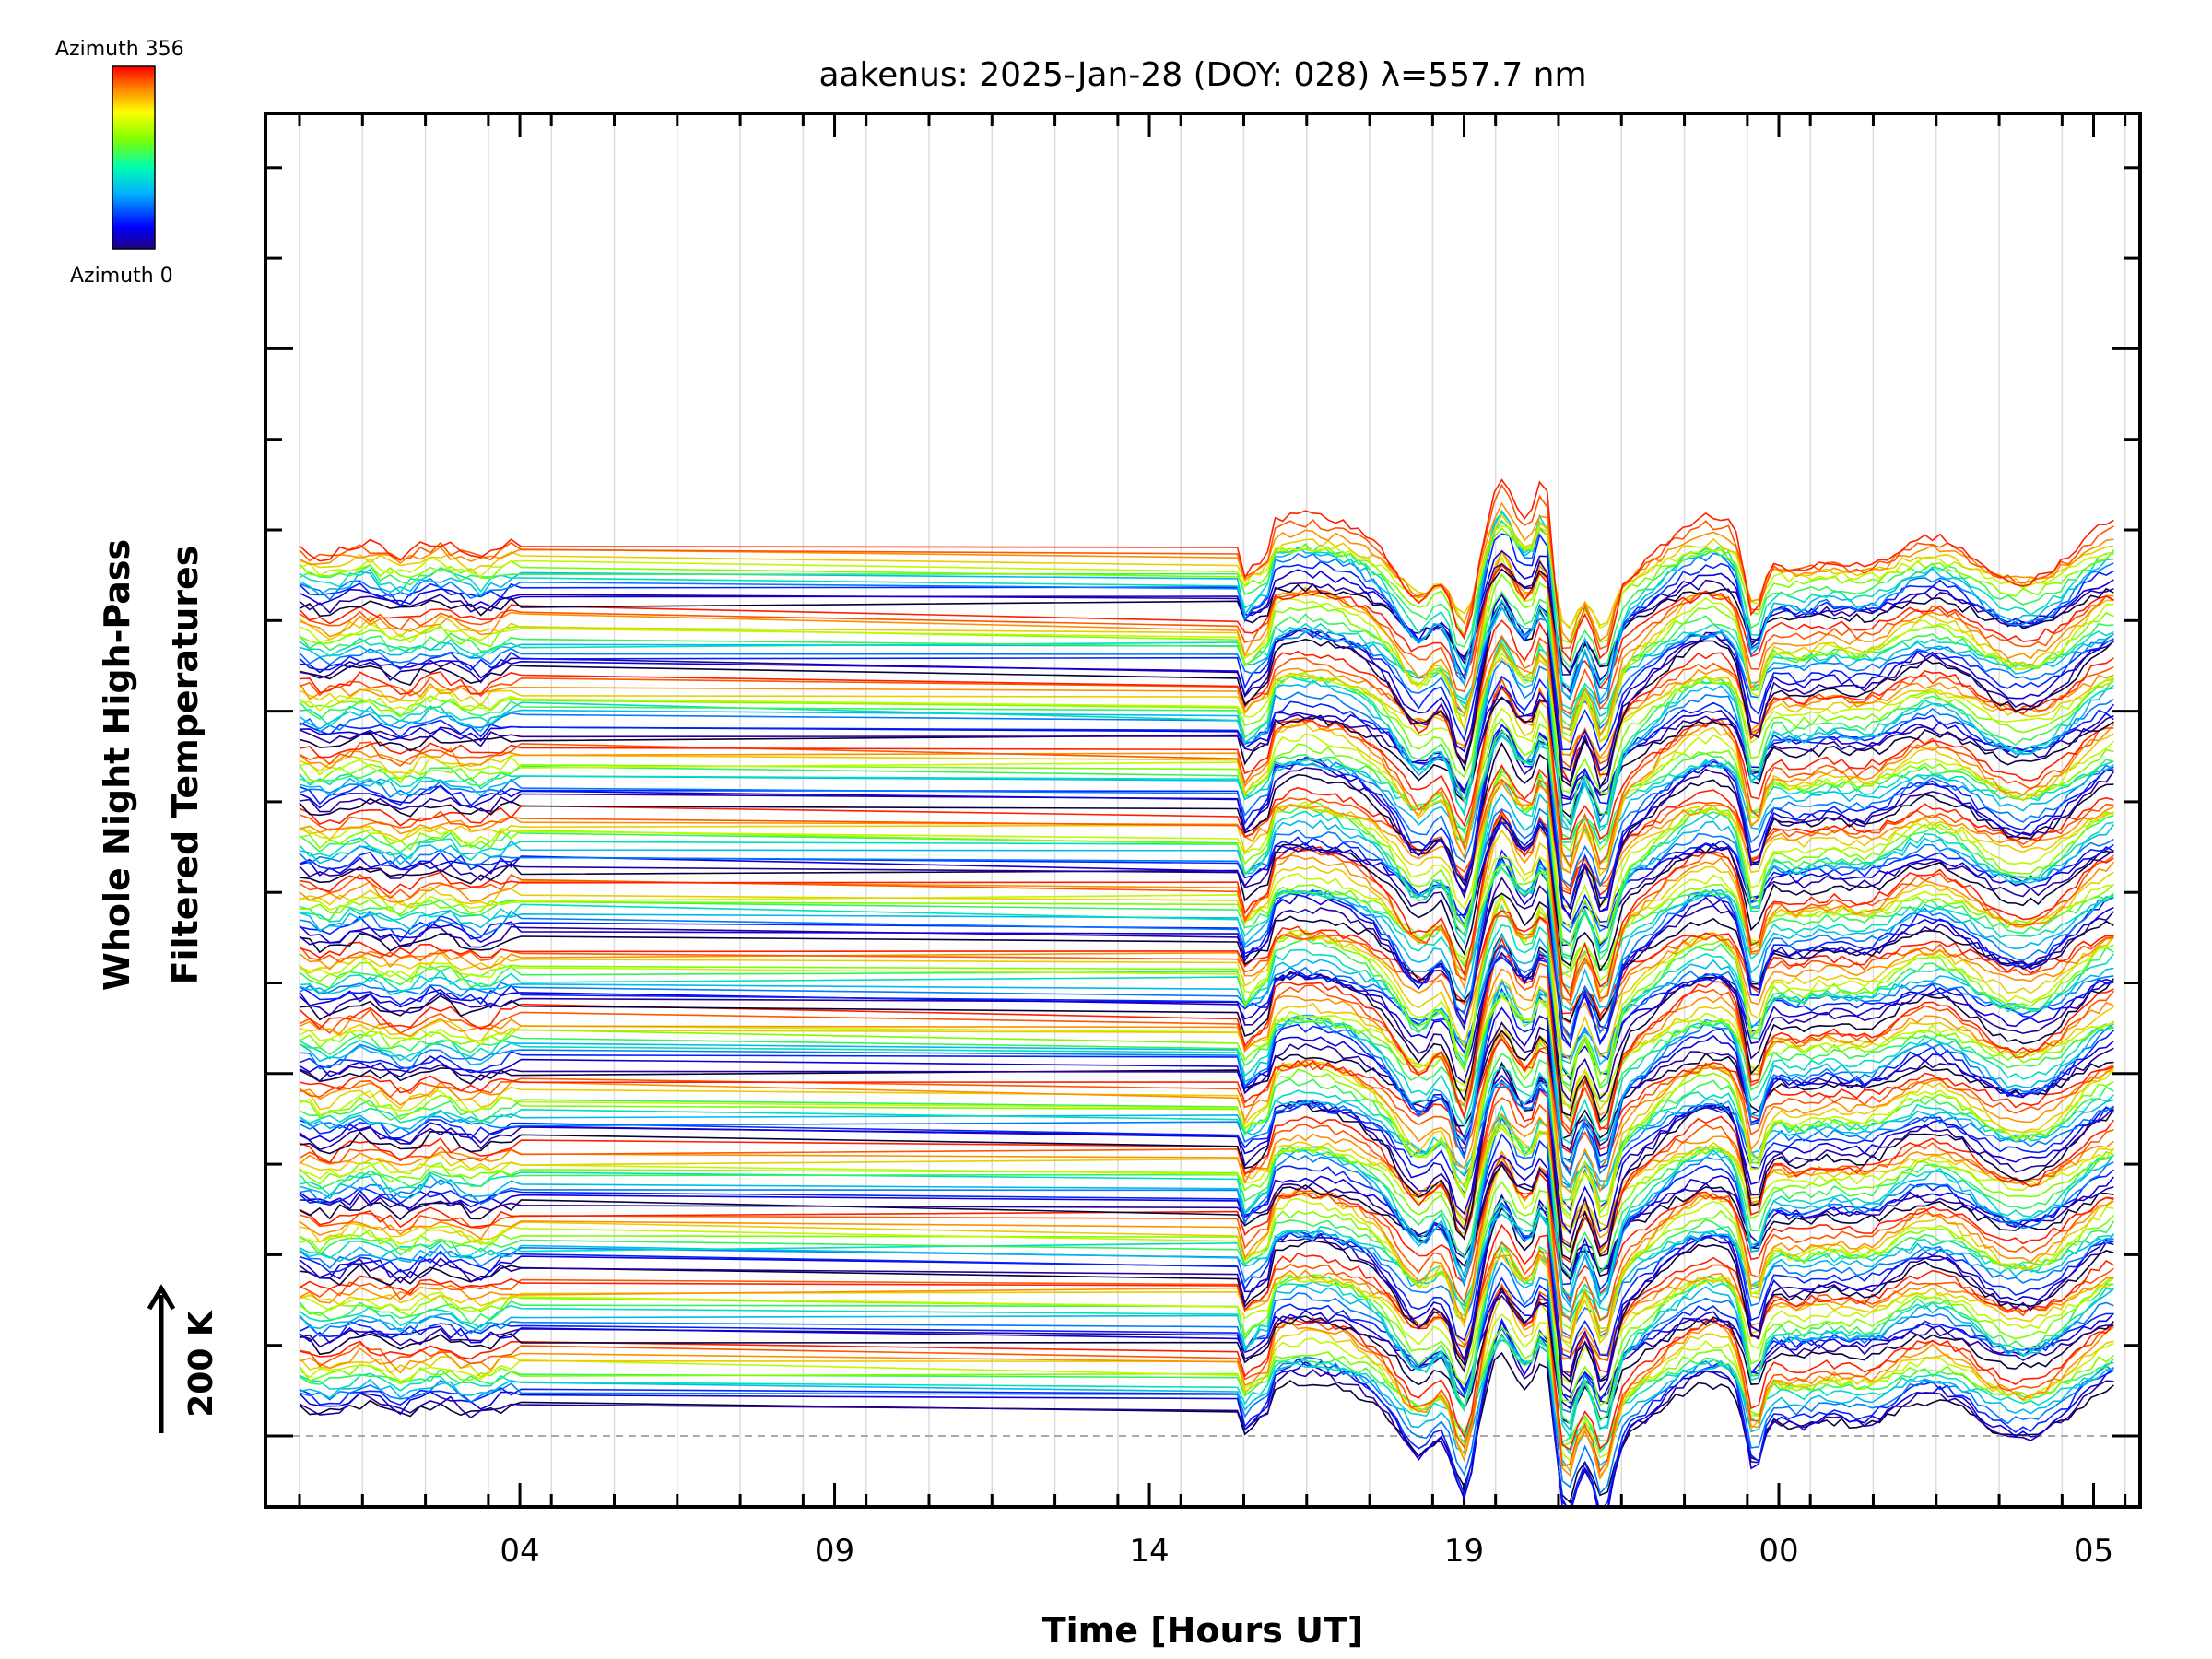  What do you see at coordinates (134, 157) in the screenshot?
I see `colorbar-gradient` at bounding box center [134, 157].